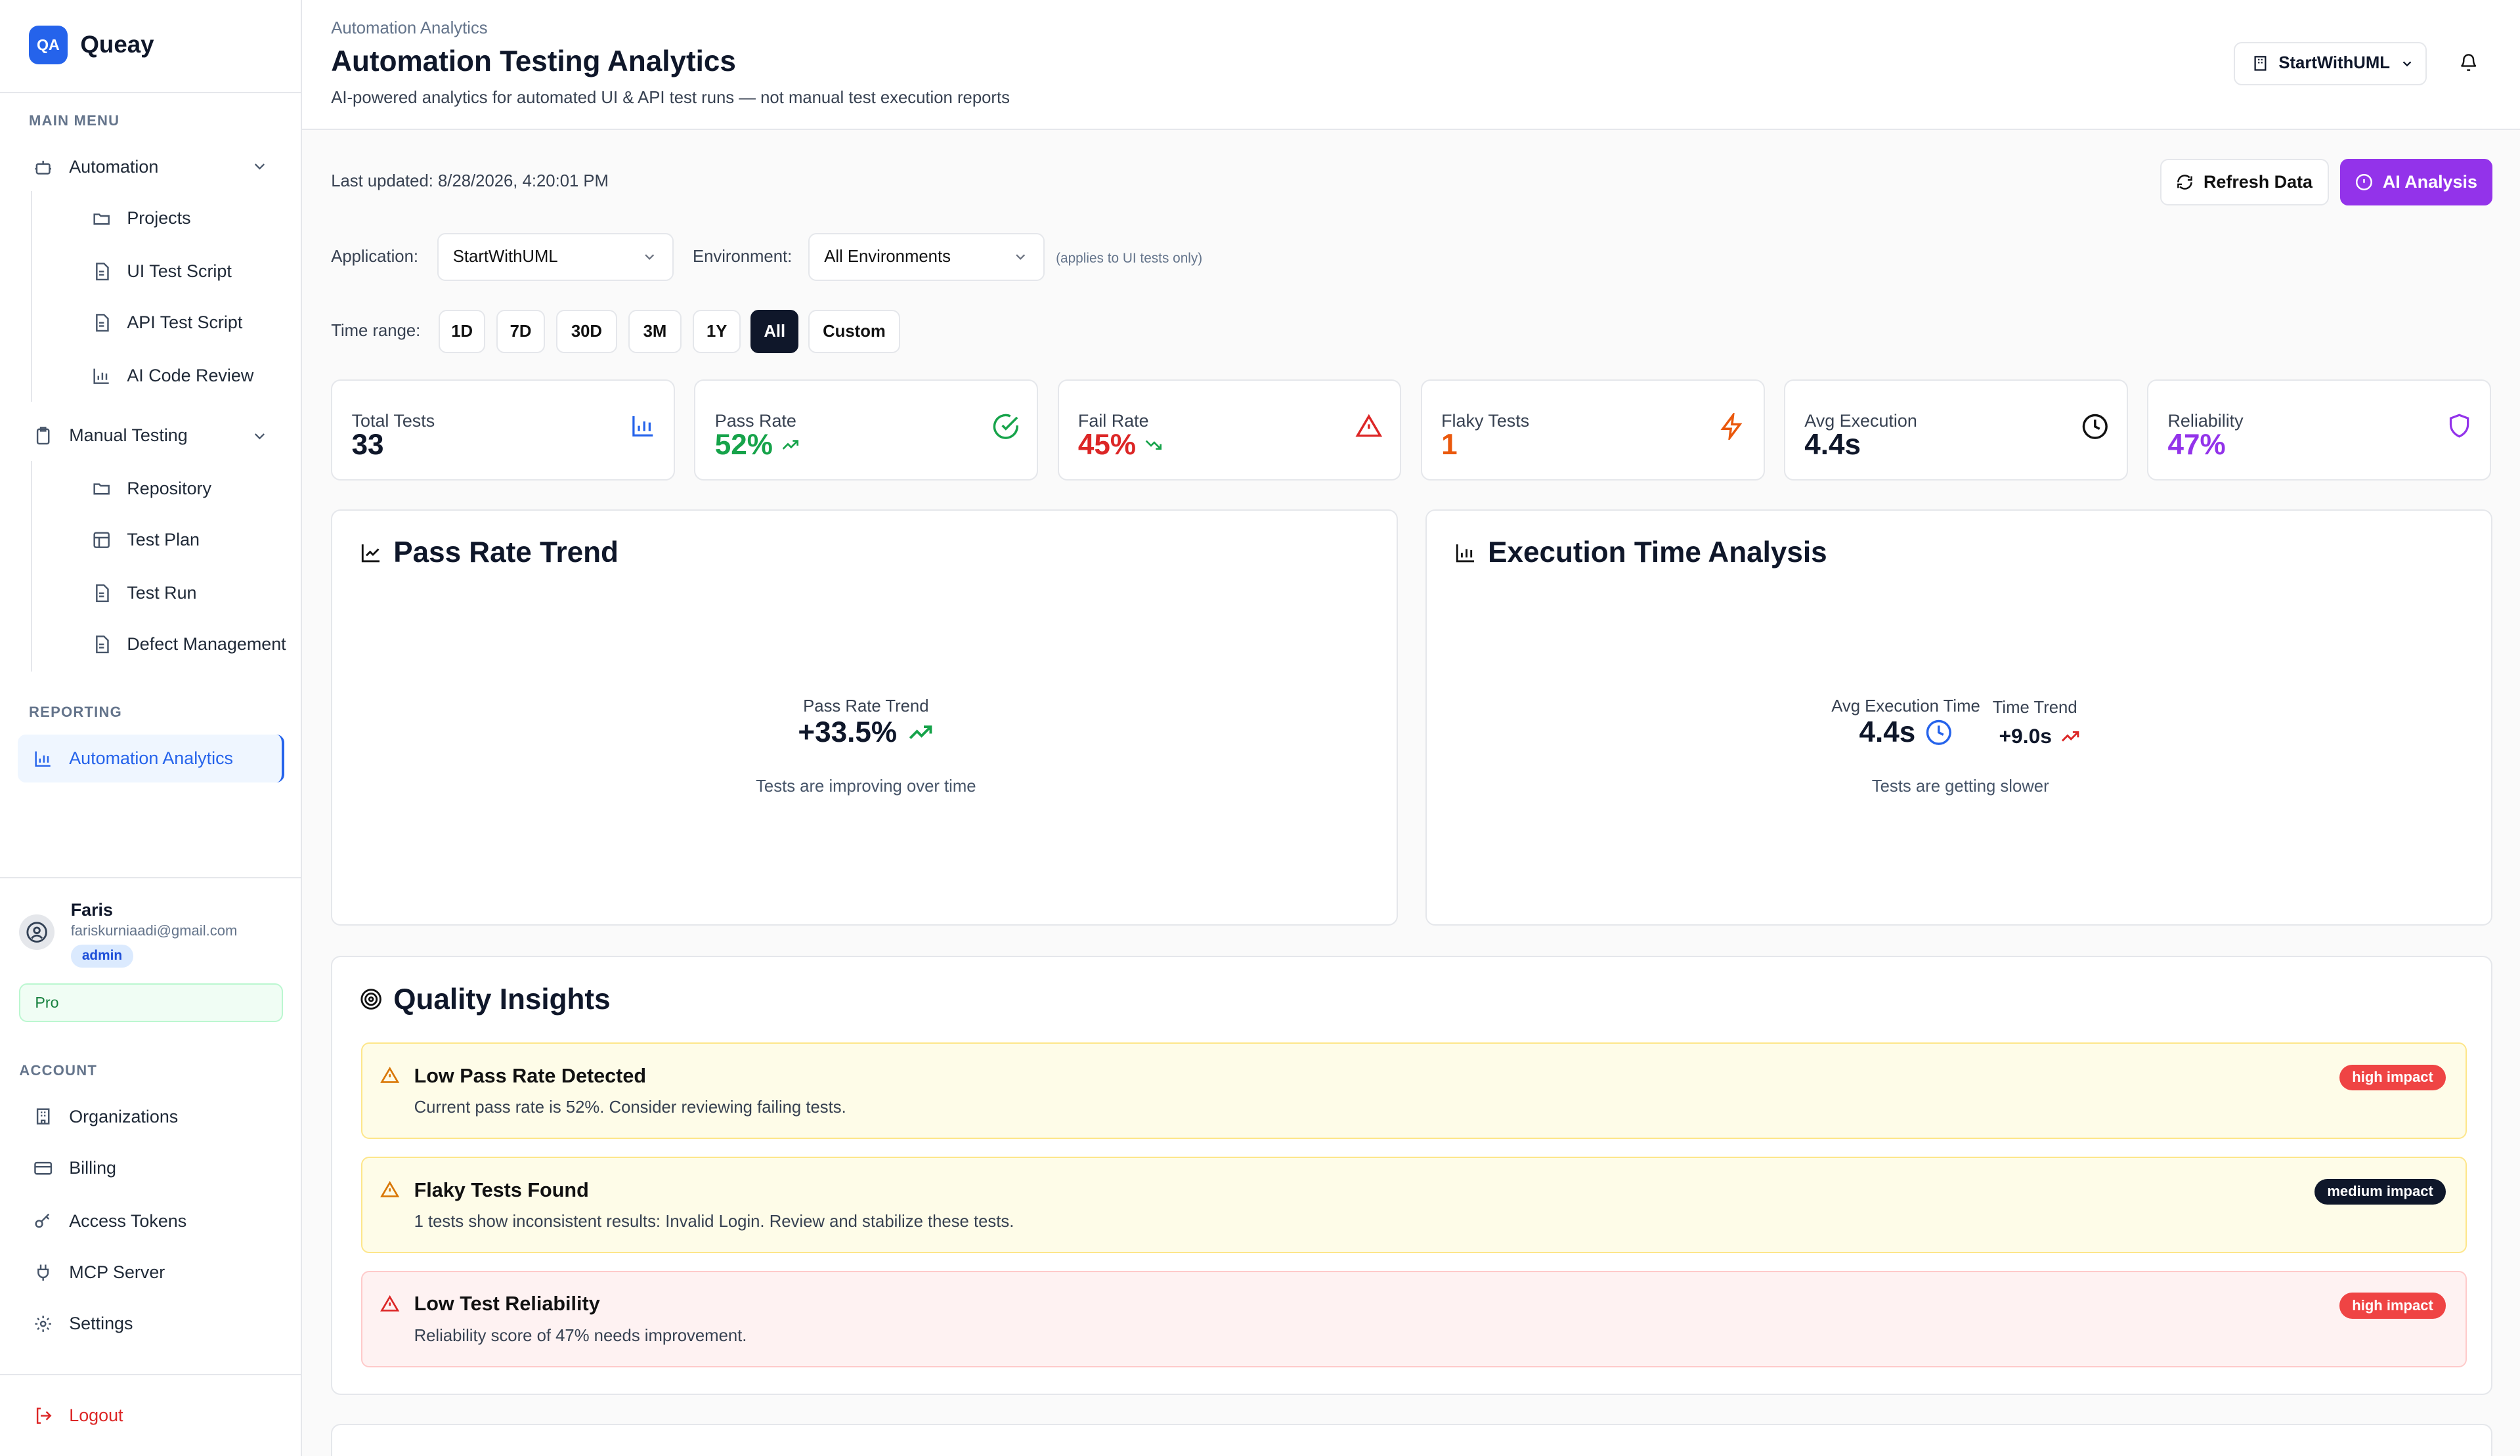  What do you see at coordinates (2205, 421) in the screenshot?
I see `stat-label: Reliability` at bounding box center [2205, 421].